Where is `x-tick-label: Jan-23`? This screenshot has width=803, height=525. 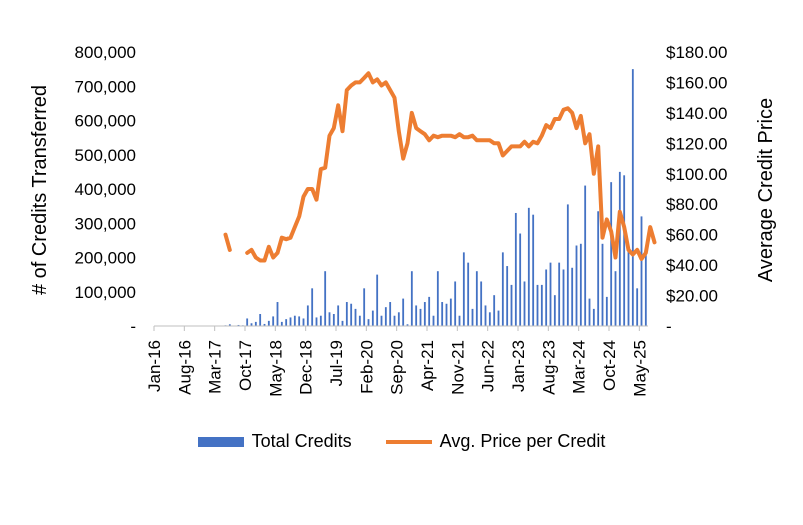 x-tick-label: Jan-23 is located at coordinates (518, 366).